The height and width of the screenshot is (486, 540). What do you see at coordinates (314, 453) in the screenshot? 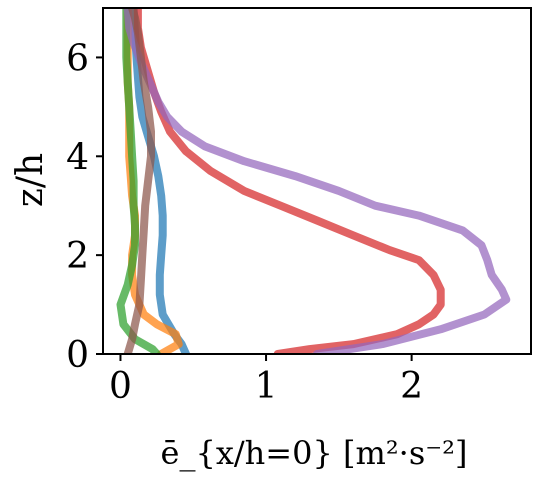
I see `x-axis-label: ē_{x/h=0} [m²·s⁻²]` at bounding box center [314, 453].